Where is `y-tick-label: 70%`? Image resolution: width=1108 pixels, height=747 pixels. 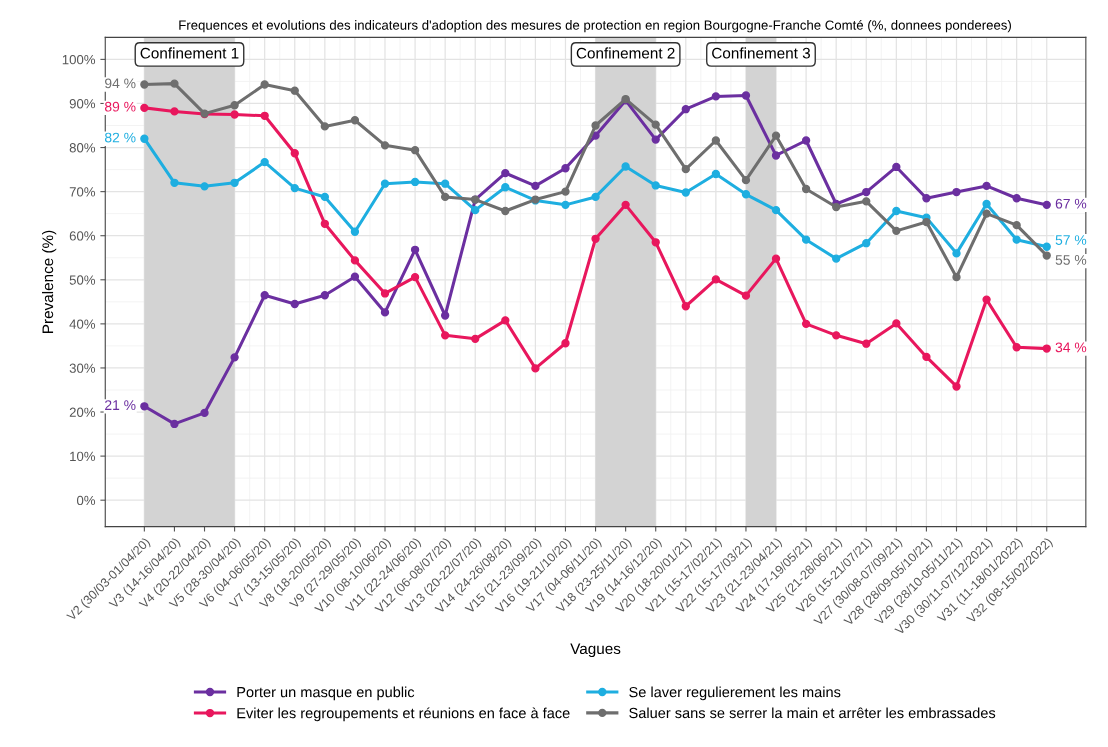
y-tick-label: 70% is located at coordinates (82, 192).